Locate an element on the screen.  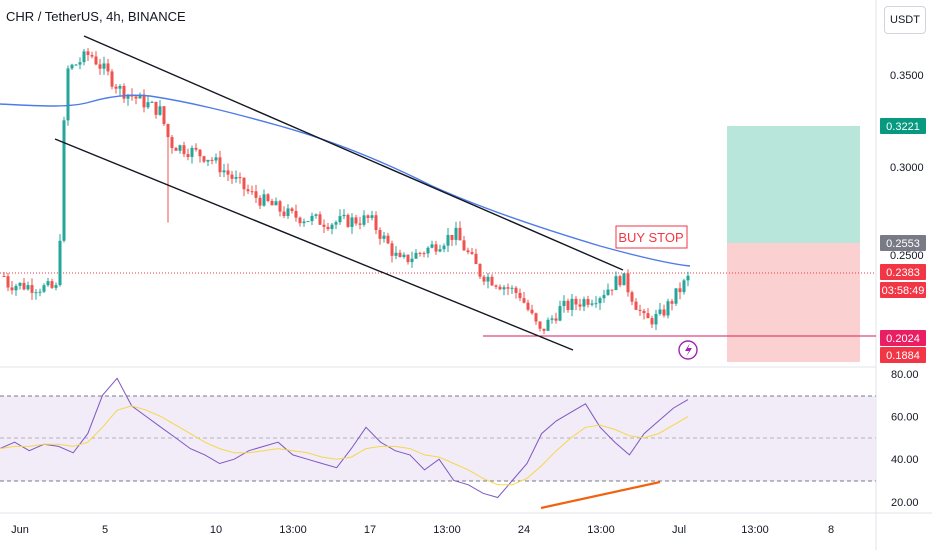
price-badge-label: 03:58:49 is located at coordinates (903, 291).